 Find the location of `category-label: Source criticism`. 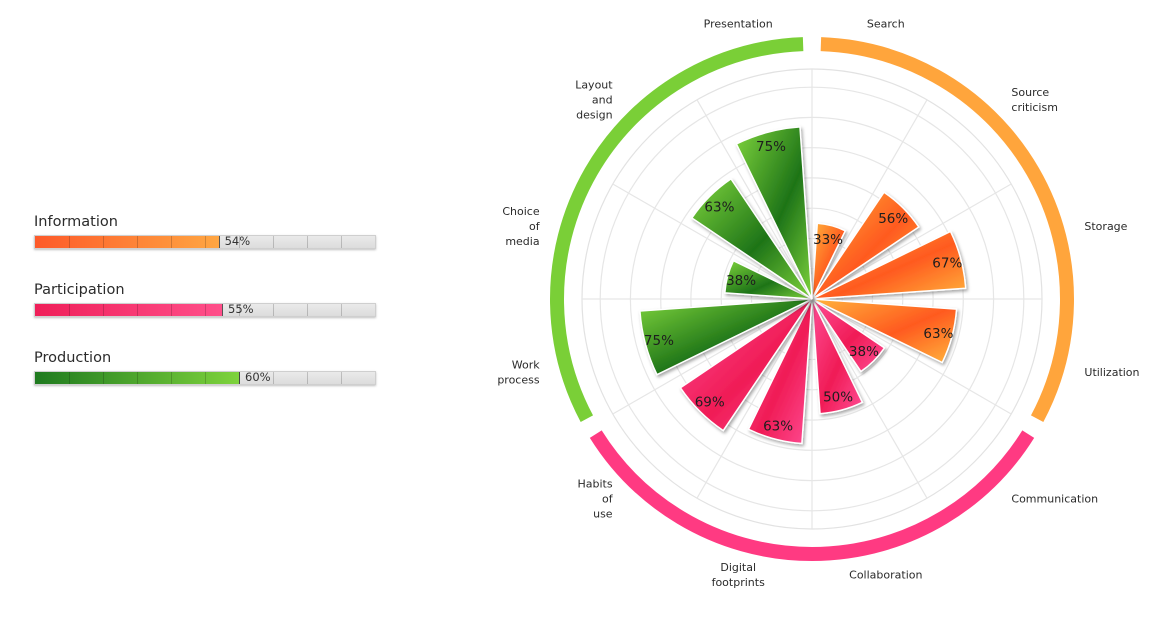

category-label: Source criticism is located at coordinates (1034, 100).